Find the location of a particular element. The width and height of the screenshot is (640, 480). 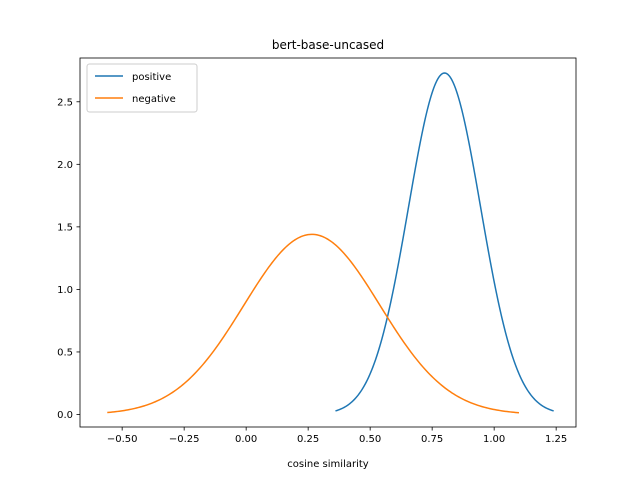

chart-title: bert-base-uncased is located at coordinates (328, 45).